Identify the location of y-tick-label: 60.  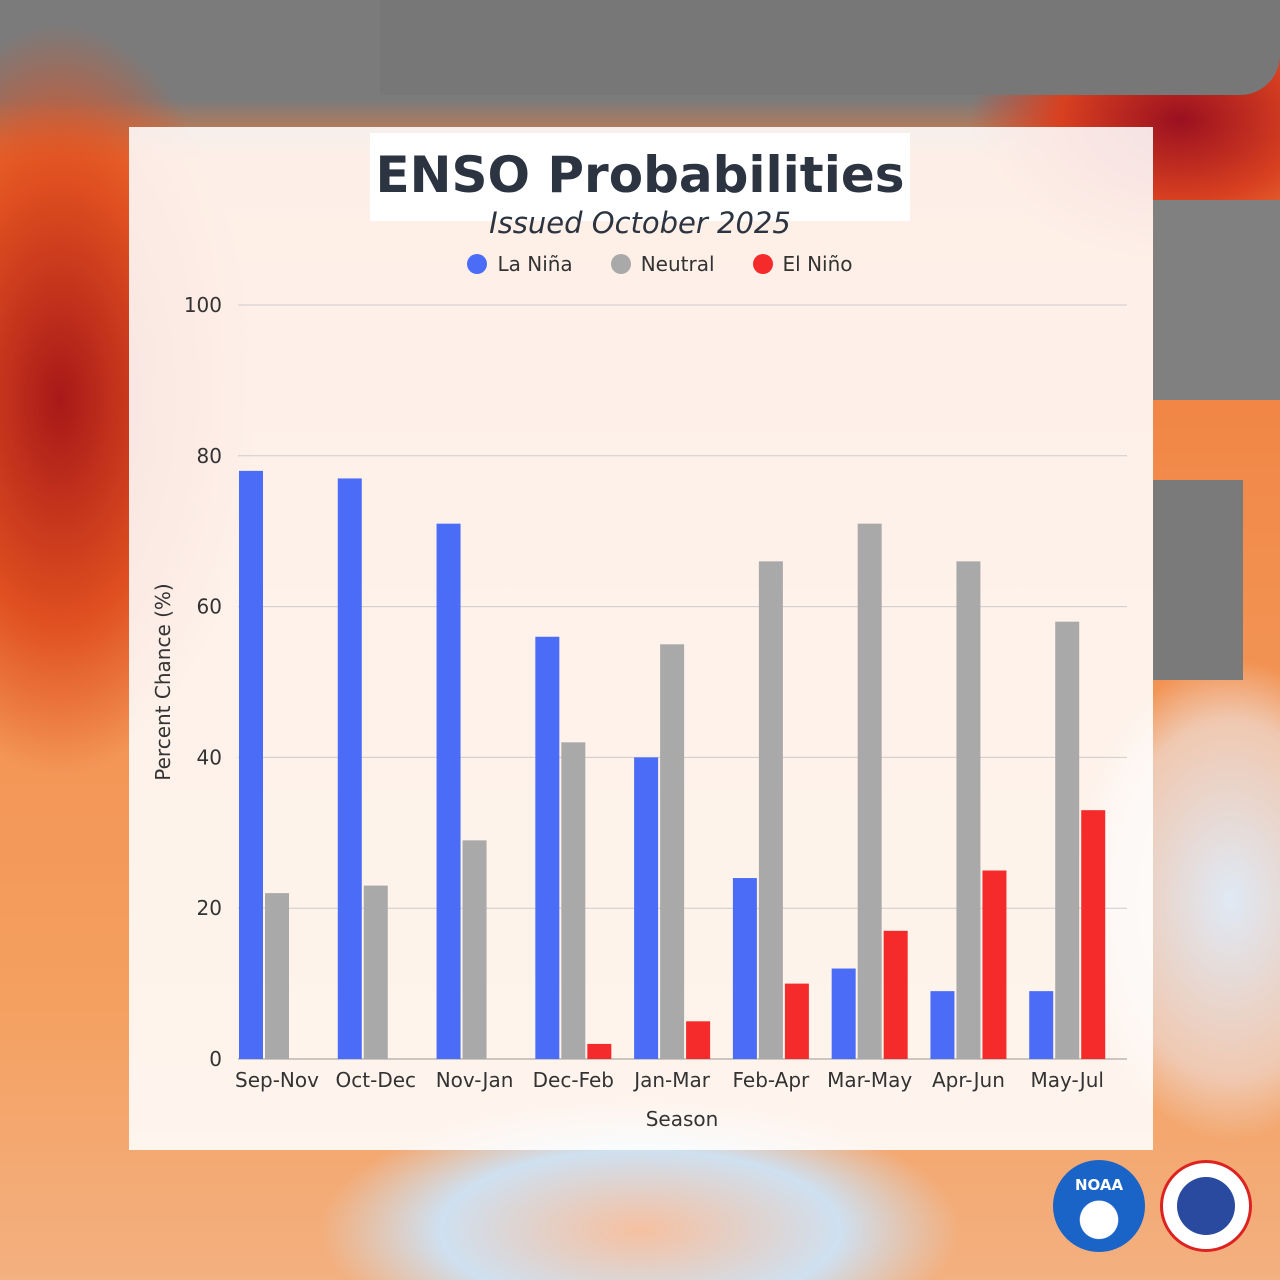
(209, 607).